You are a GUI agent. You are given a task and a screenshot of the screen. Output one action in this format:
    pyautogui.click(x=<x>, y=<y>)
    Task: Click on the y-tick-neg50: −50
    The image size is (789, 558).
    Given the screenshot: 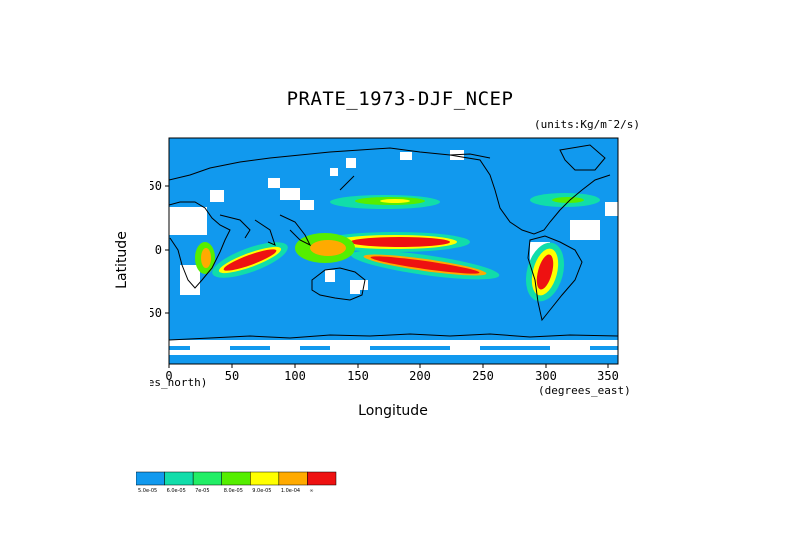 What is the action you would take?
    pyautogui.click(x=156, y=313)
    